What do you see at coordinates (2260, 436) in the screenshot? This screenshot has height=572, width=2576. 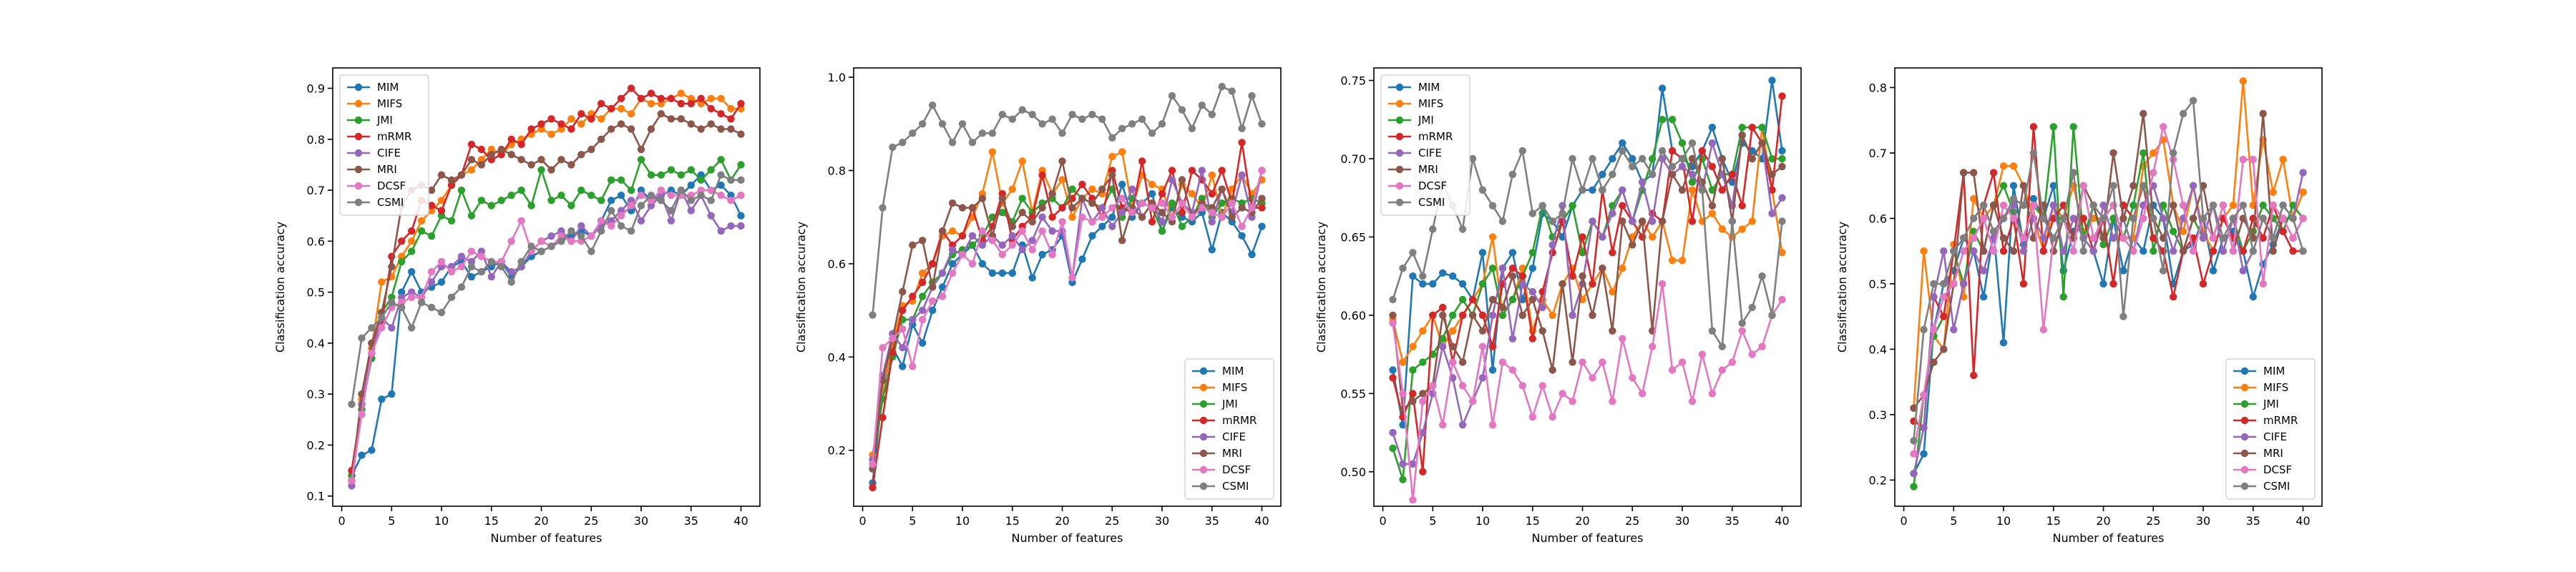 I see `legend-entry: CIFE` at bounding box center [2260, 436].